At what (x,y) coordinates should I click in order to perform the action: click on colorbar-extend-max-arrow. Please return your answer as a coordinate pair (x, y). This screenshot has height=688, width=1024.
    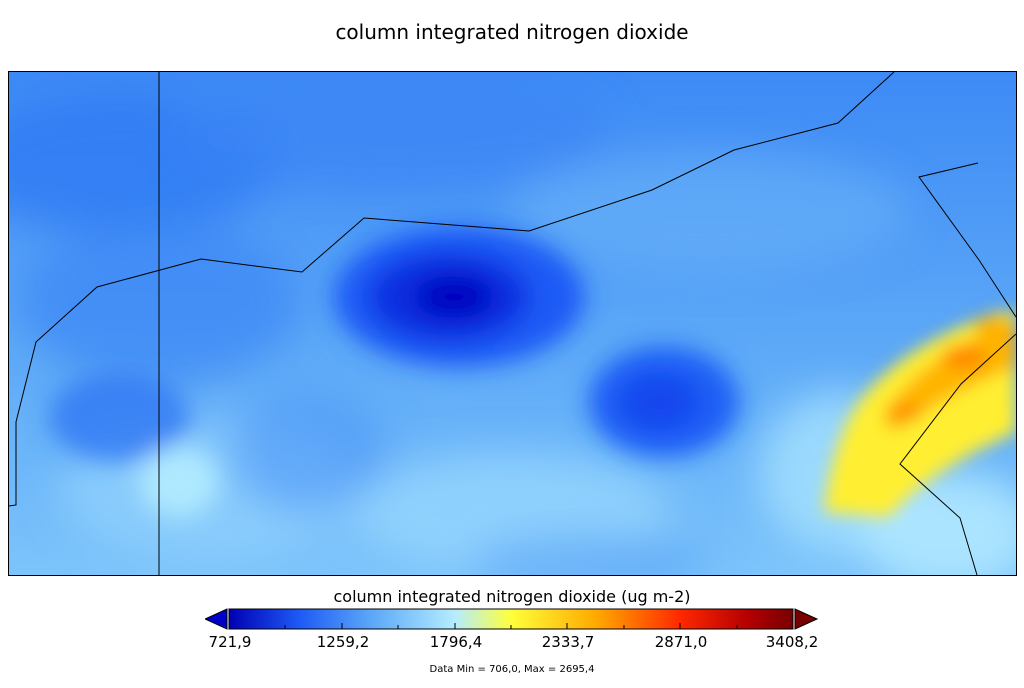
    Looking at the image, I should click on (806, 619).